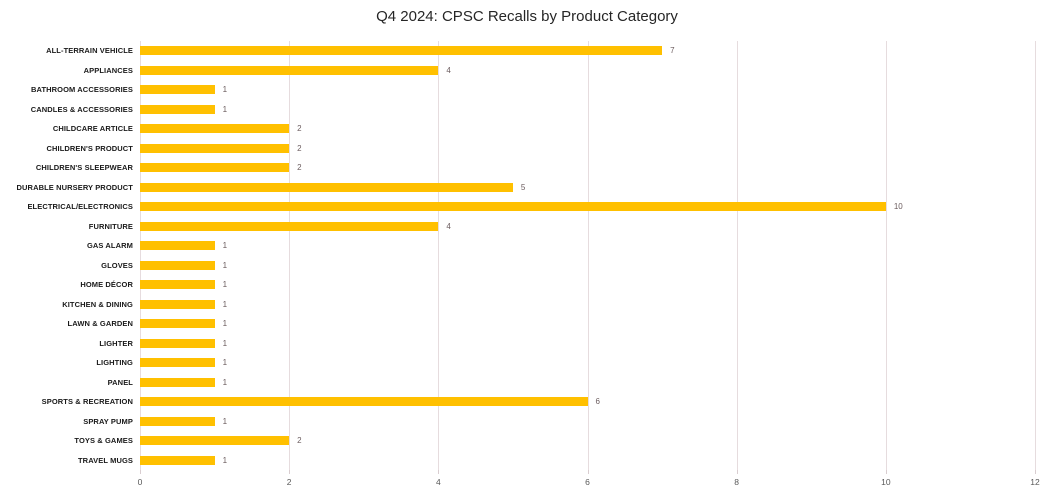  What do you see at coordinates (140, 482) in the screenshot?
I see `x-axis-tick-label: 0` at bounding box center [140, 482].